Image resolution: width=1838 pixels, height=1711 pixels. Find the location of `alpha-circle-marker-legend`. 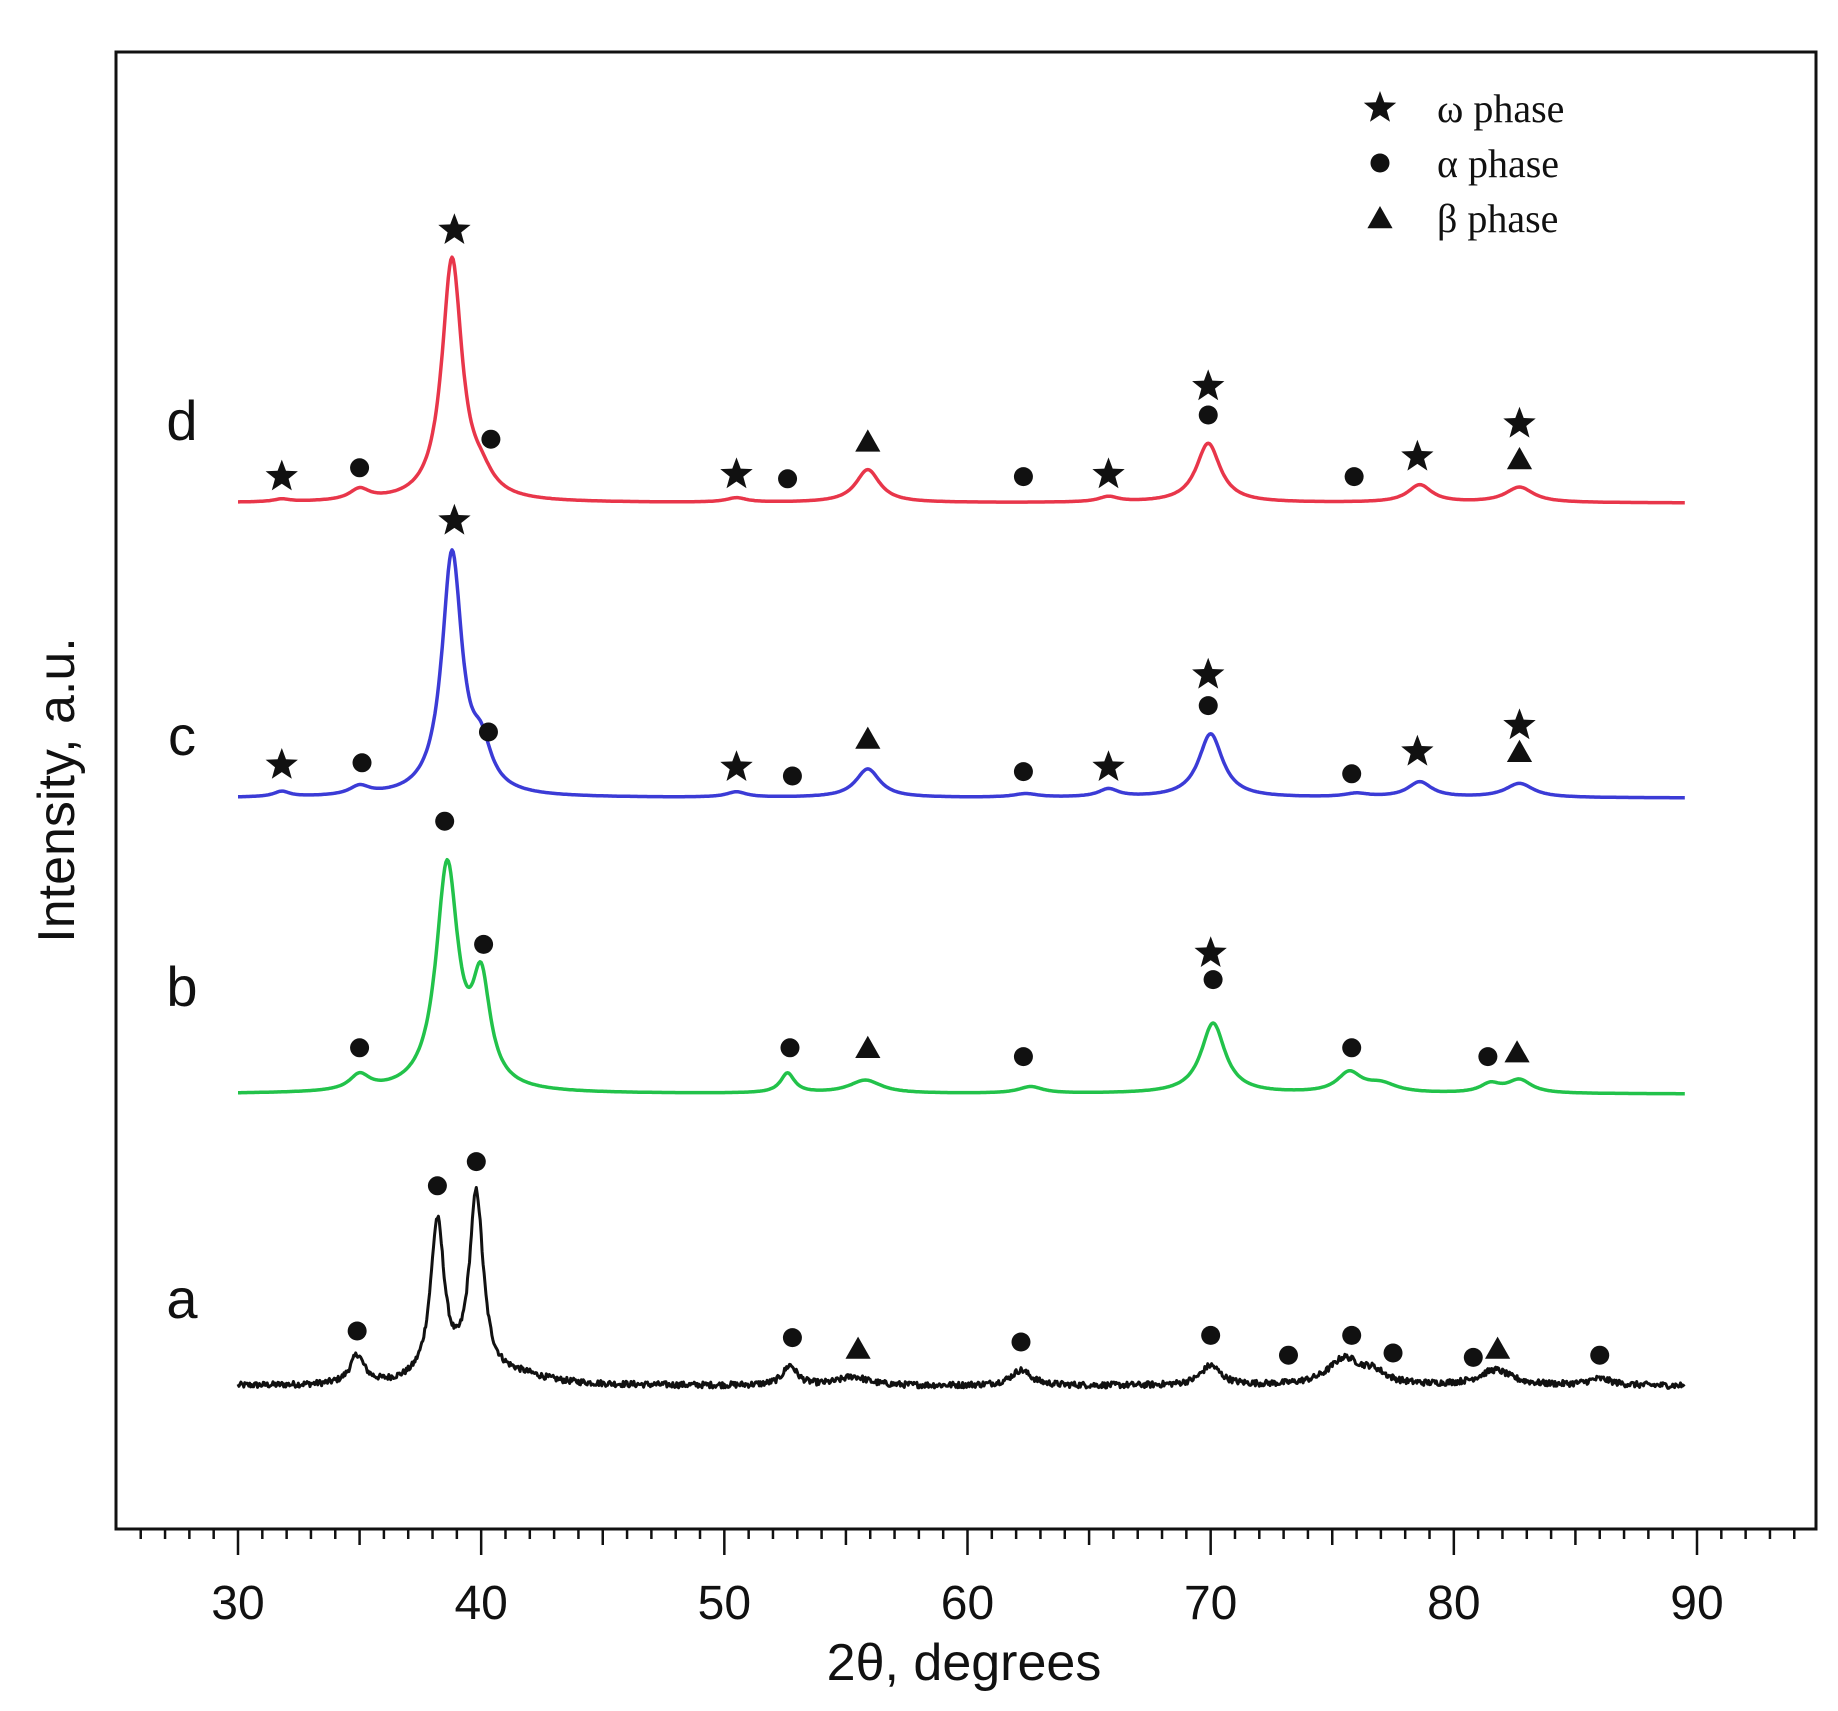

alpha-circle-marker-legend is located at coordinates (1380, 163).